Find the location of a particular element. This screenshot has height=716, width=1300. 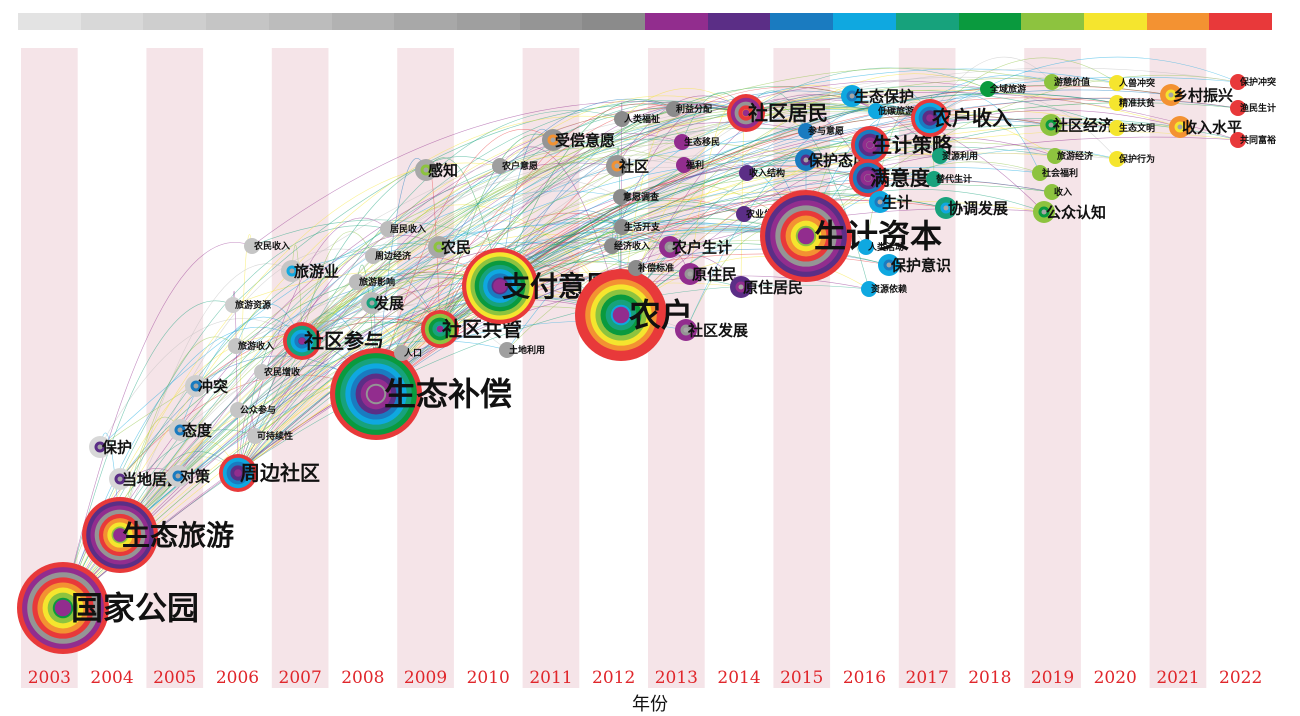

keyword-node: 经济收入 is located at coordinates (627, 246).